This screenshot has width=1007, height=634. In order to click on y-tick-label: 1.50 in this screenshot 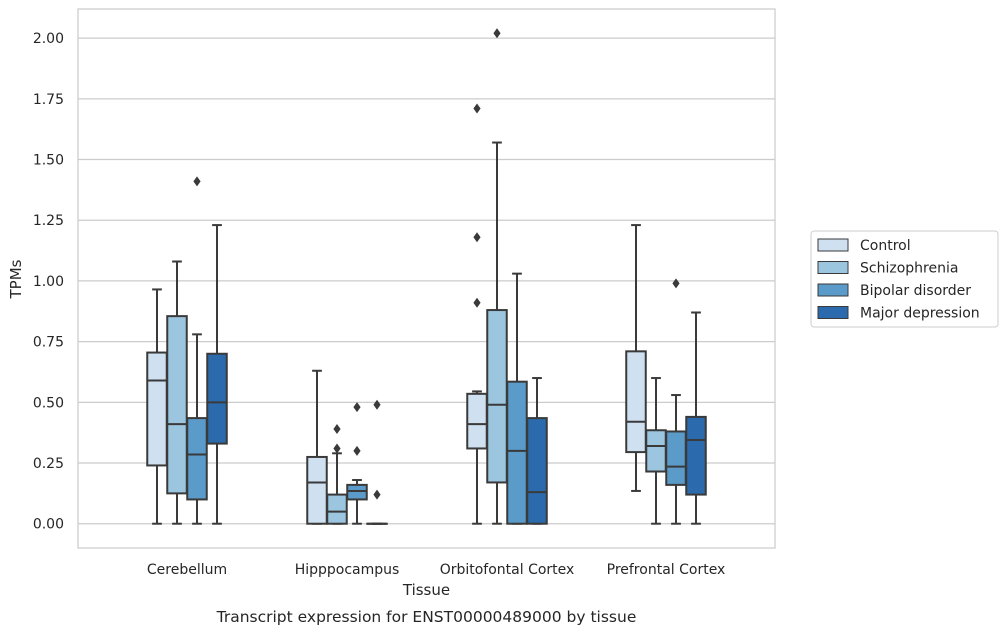, I will do `click(48, 161)`.